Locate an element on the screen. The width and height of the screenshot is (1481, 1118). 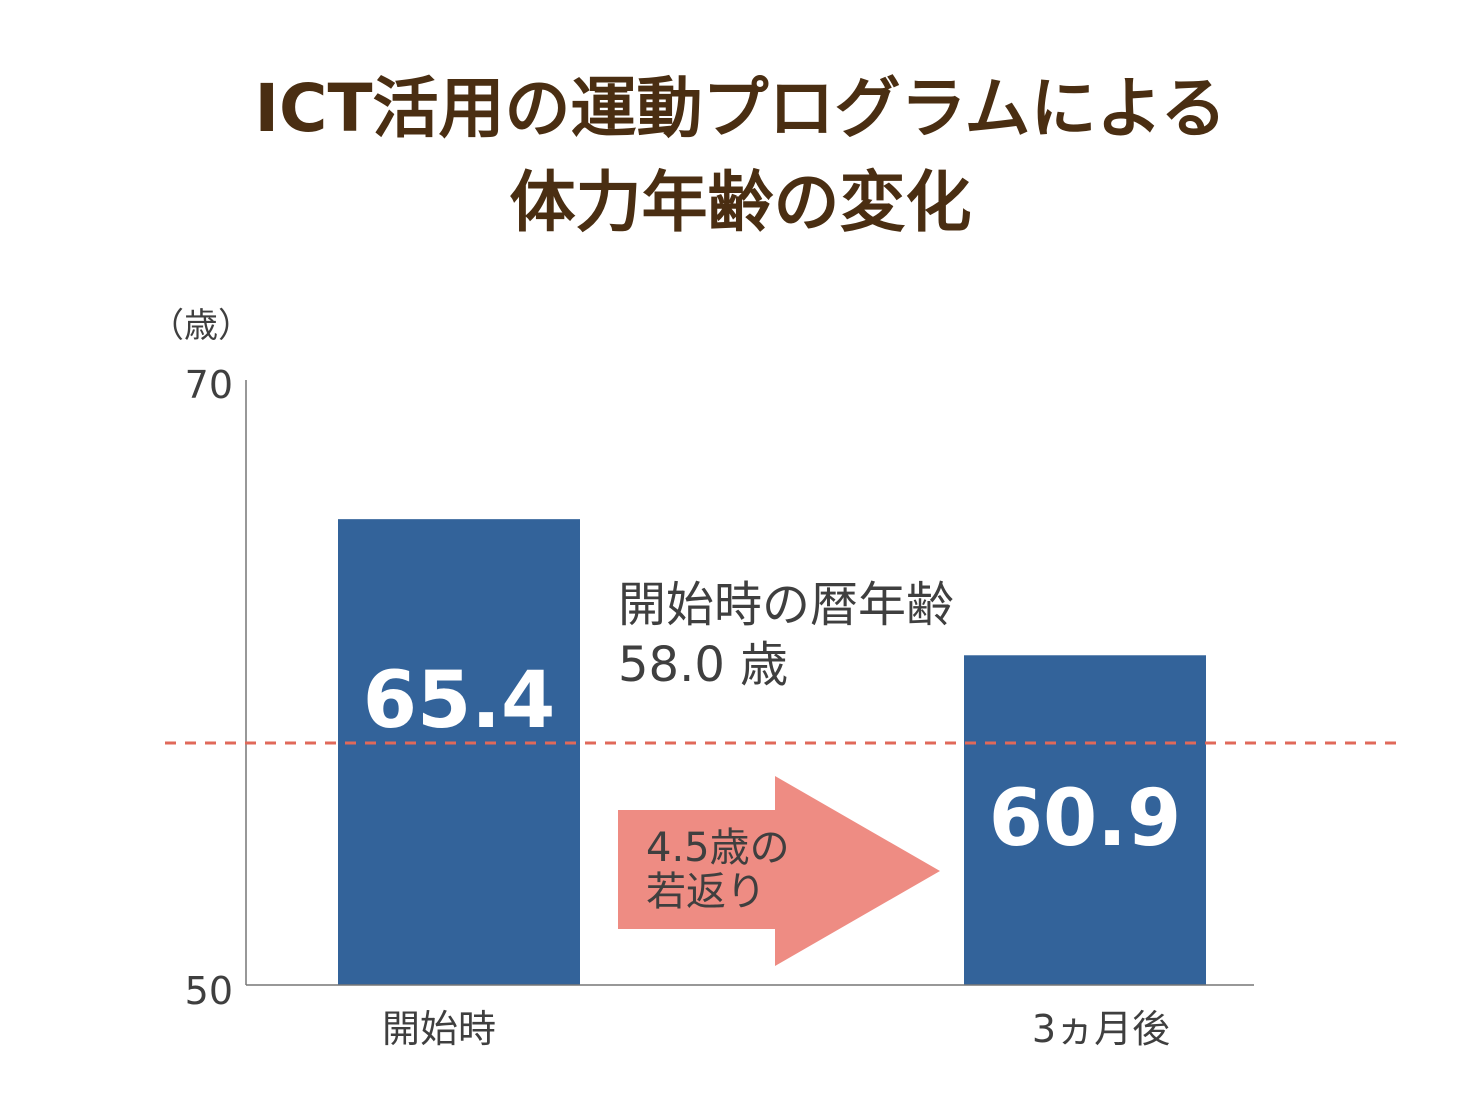
y-tick-label-bottom: 50 is located at coordinates (209, 991).